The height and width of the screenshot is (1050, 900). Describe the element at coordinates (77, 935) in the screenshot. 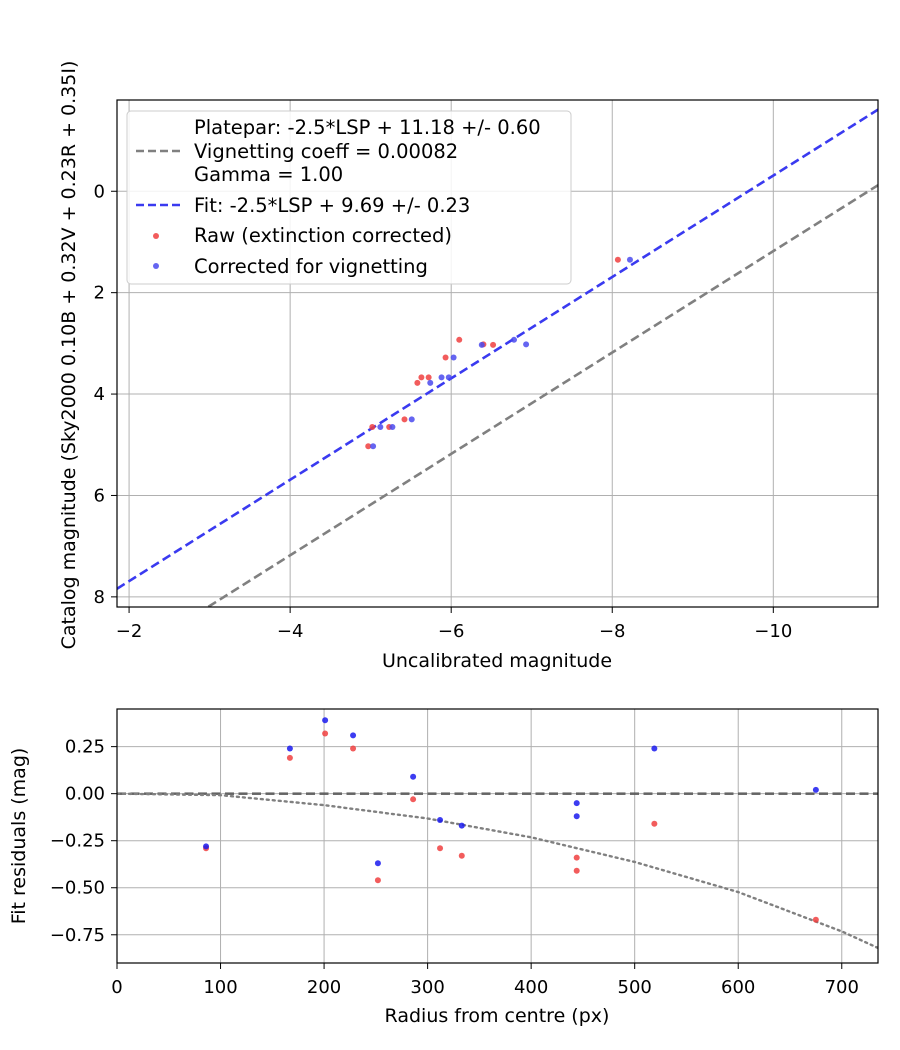

I see `bottom-y-tick-label: −0.75` at that location.